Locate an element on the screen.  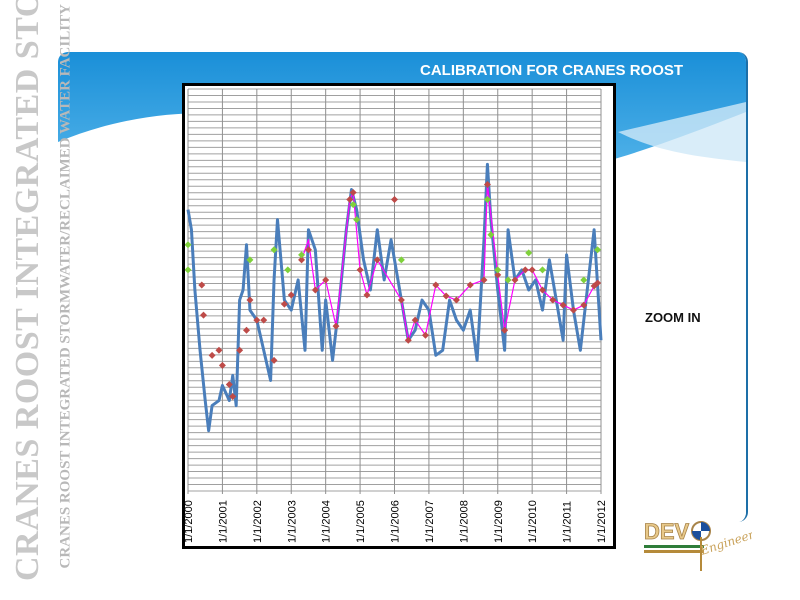
zoom-in-label: ZOOM IN is located at coordinates (673, 317).